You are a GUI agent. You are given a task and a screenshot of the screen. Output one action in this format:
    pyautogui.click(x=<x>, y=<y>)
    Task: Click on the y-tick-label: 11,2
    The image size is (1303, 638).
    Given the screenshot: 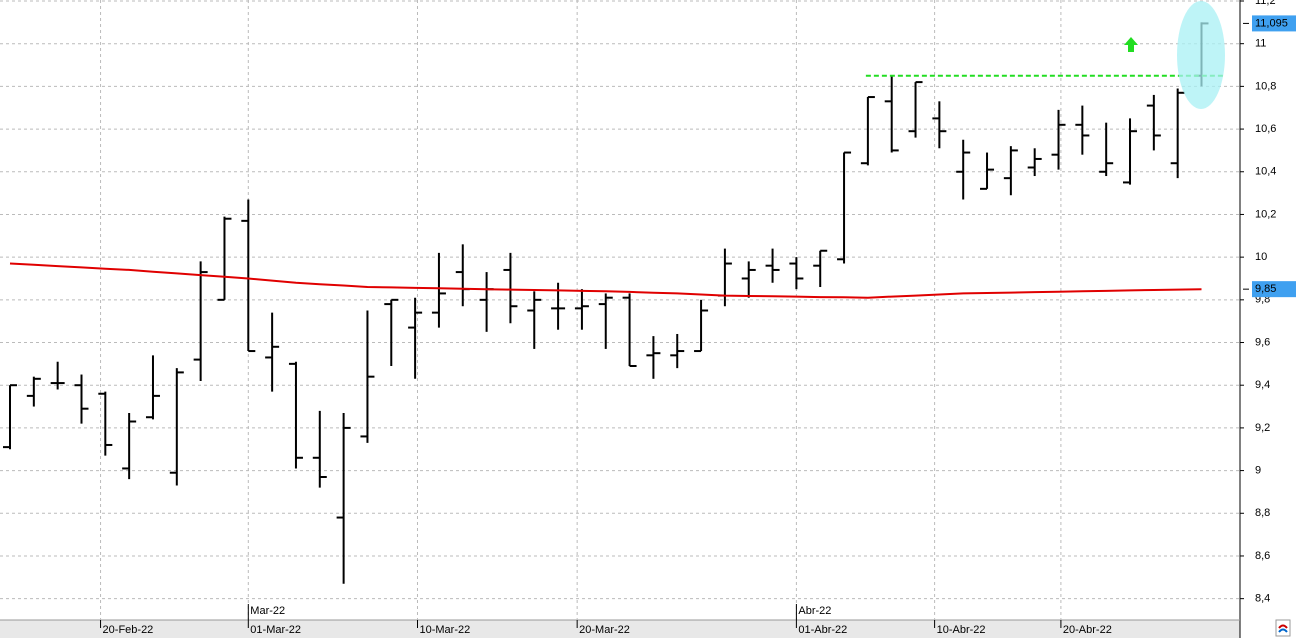 What is the action you would take?
    pyautogui.click(x=1265, y=3)
    